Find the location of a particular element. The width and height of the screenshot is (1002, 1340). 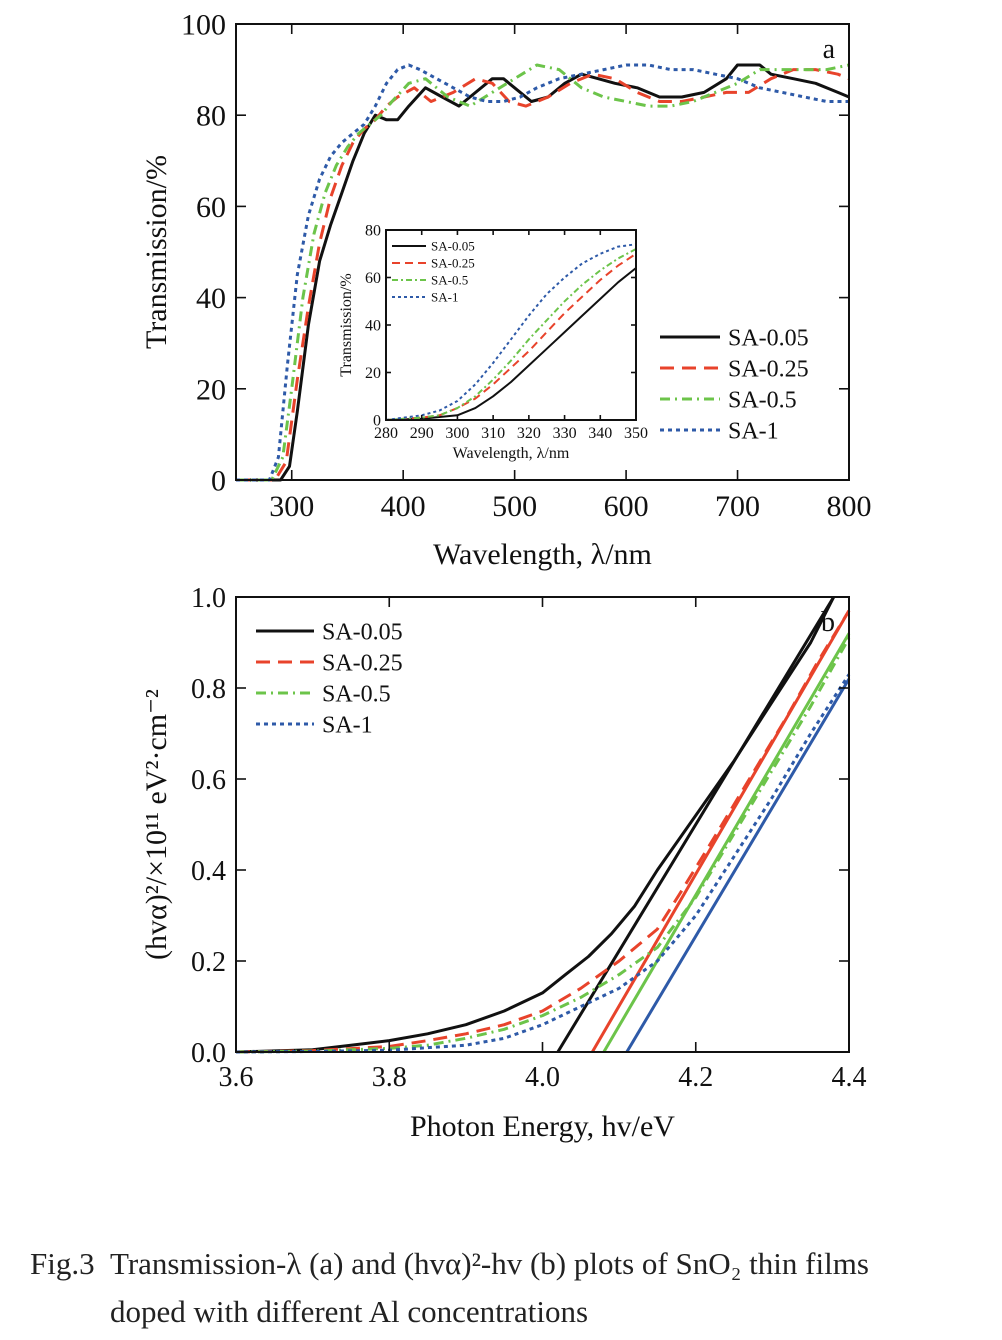

x-tick-label: 800 is located at coordinates (849, 506).